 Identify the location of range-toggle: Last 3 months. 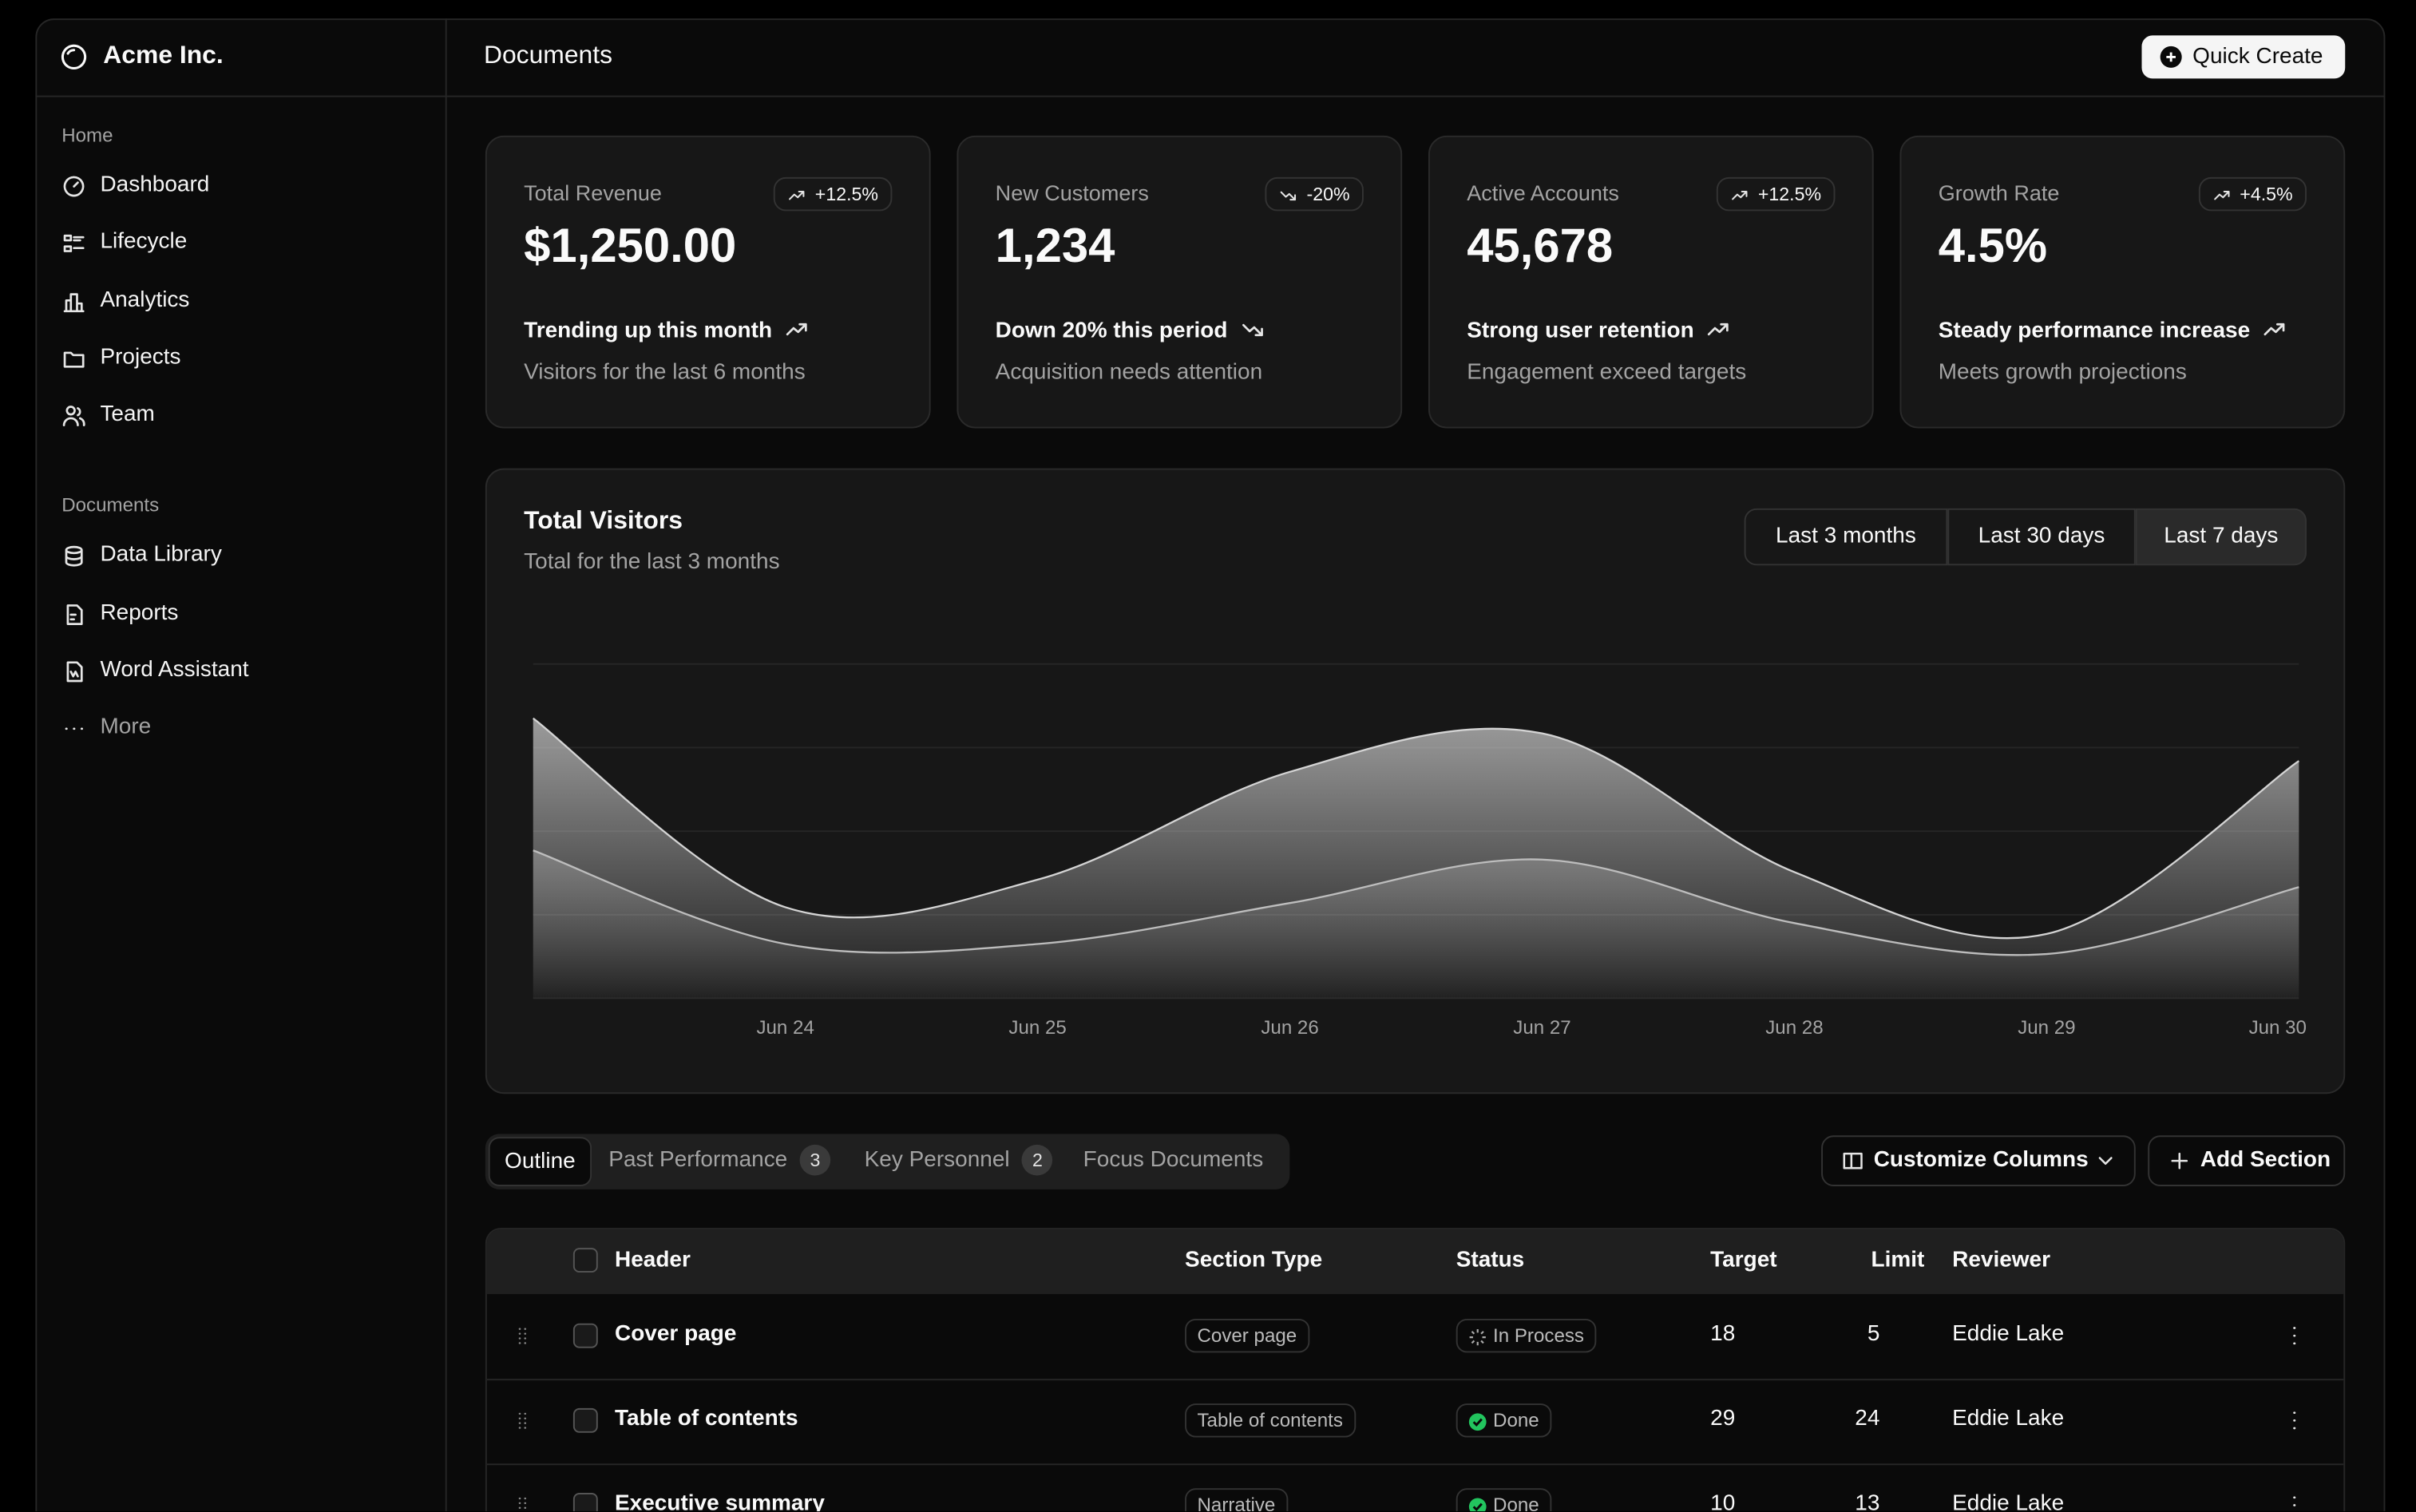
(1846, 537).